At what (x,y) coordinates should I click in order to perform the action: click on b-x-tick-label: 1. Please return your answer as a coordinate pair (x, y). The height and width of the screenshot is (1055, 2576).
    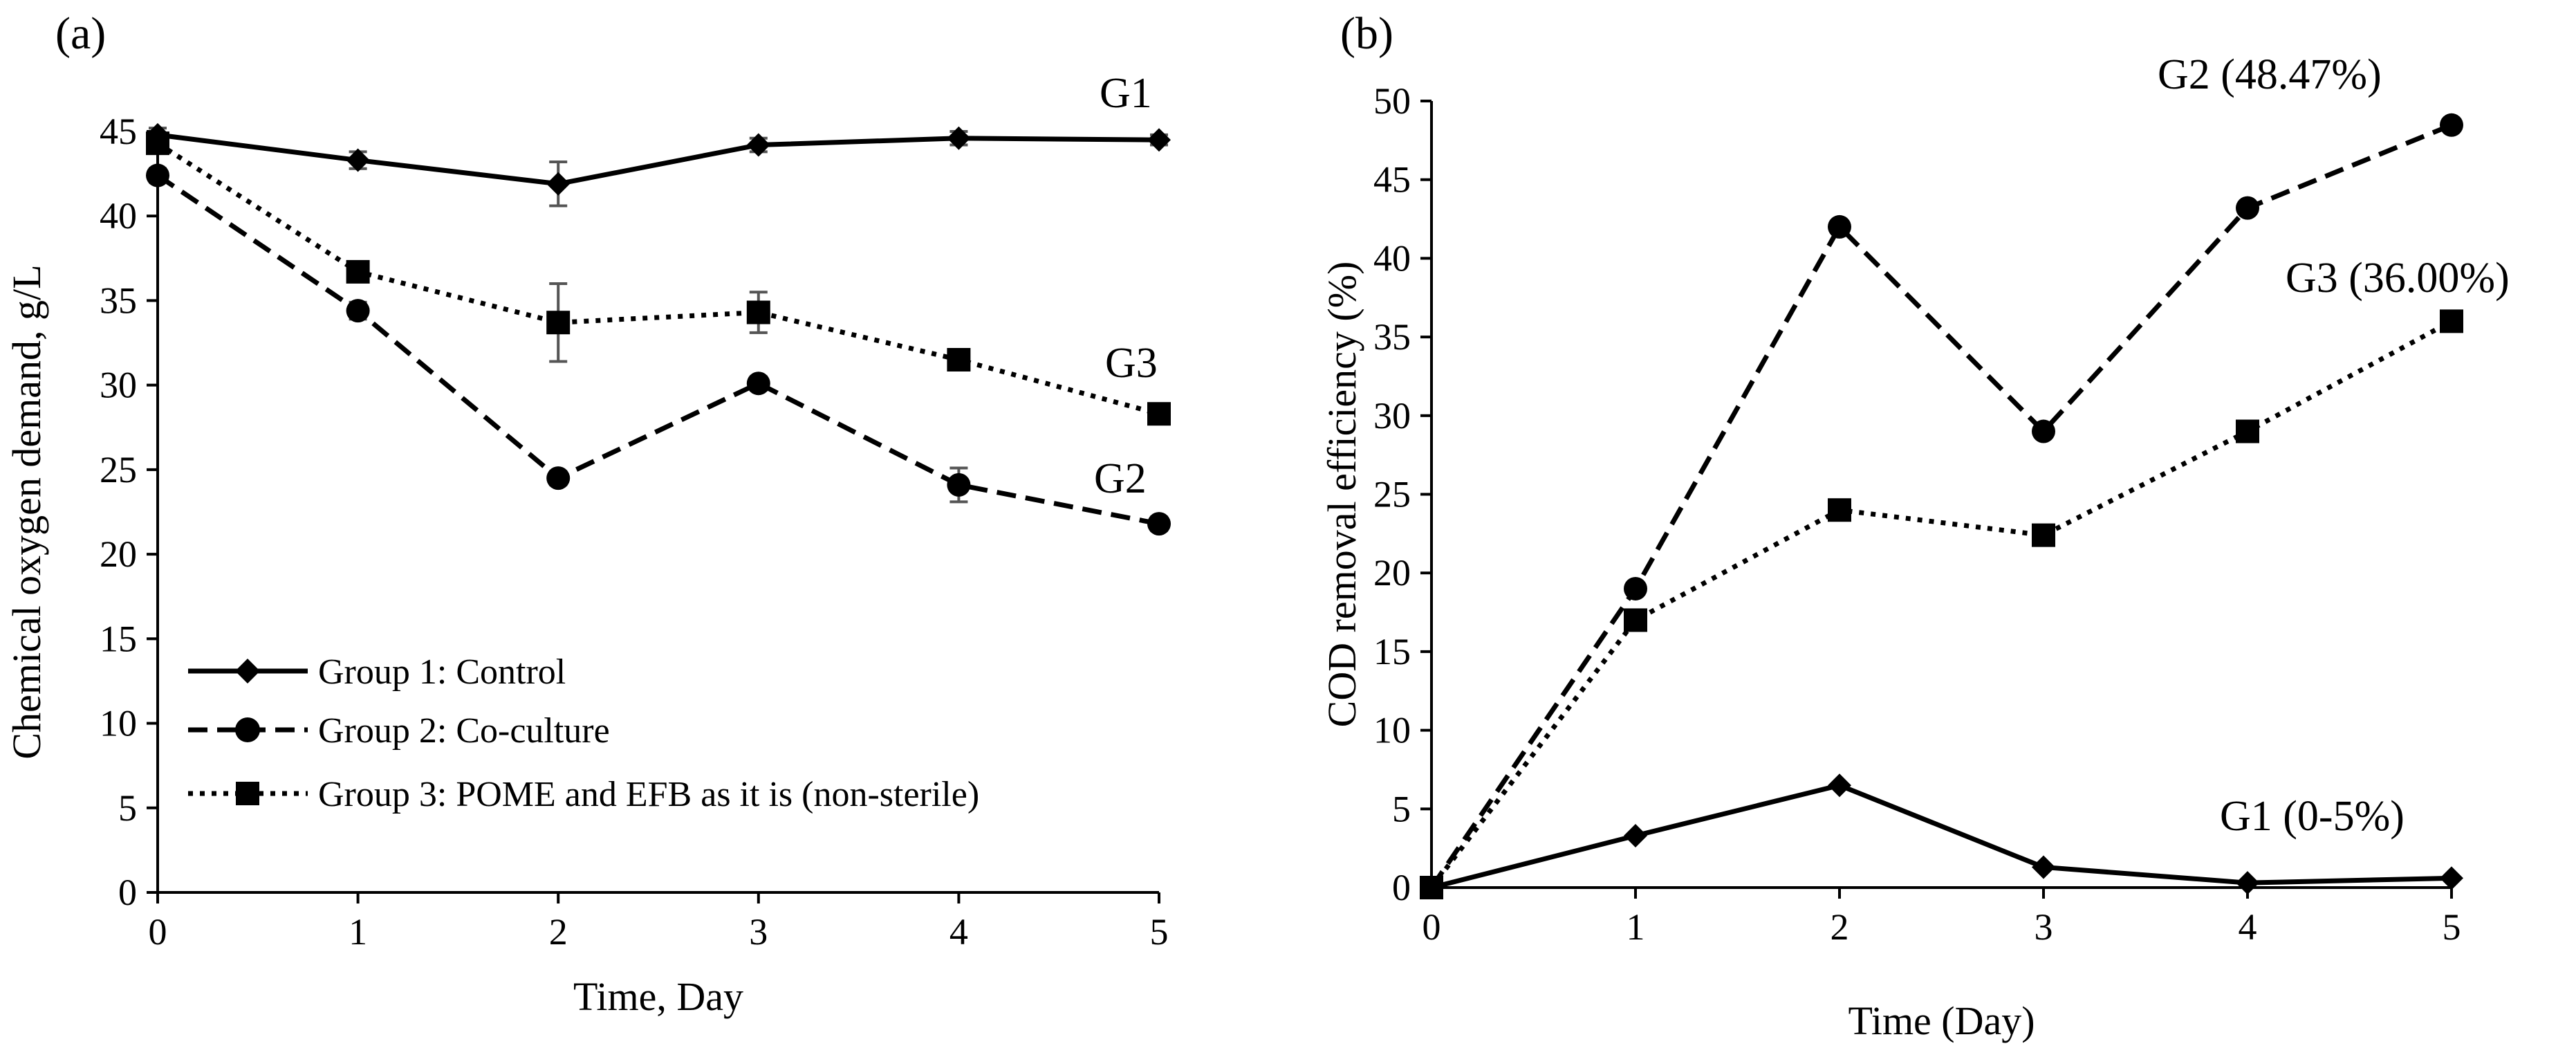
    Looking at the image, I should click on (1636, 927).